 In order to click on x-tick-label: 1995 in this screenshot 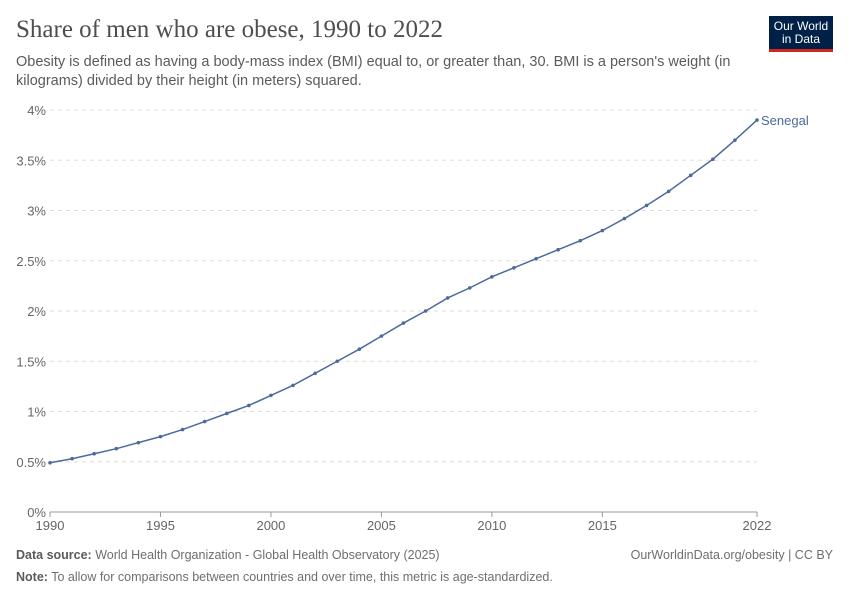, I will do `click(160, 525)`.